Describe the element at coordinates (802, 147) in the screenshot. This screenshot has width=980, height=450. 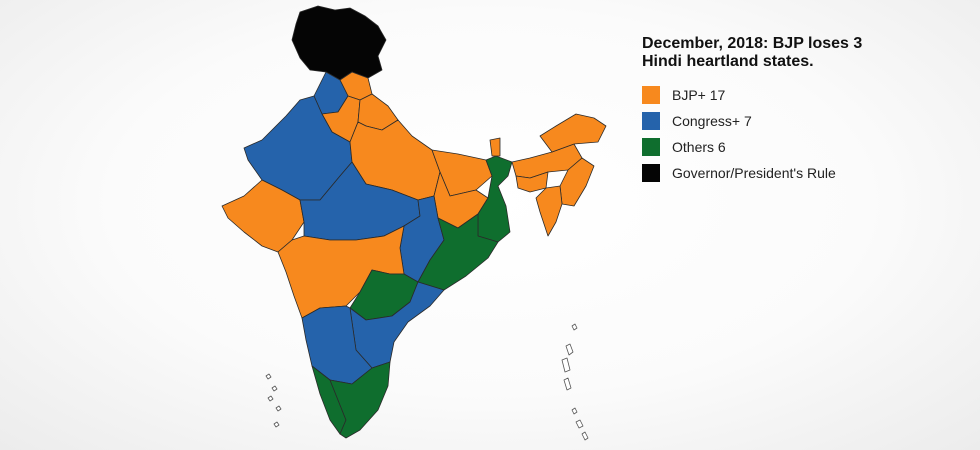
I see `legend-item-others: Others 6` at that location.